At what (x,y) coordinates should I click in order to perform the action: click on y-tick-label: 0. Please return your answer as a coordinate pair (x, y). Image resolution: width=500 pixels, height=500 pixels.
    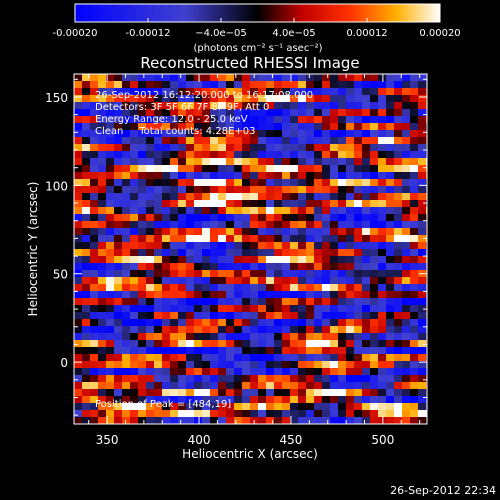
    Looking at the image, I should click on (64, 363).